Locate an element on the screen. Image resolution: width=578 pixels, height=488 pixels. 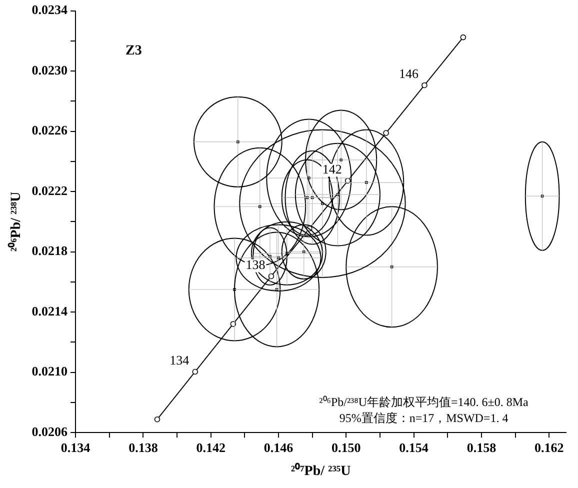
annotation: 95%置信度：n=17，MSWD=1. 4 is located at coordinates (423, 417).